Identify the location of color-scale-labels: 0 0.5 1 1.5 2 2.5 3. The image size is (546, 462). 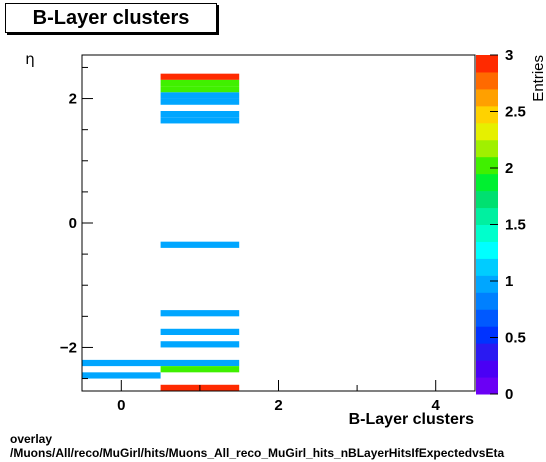
(508, 225).